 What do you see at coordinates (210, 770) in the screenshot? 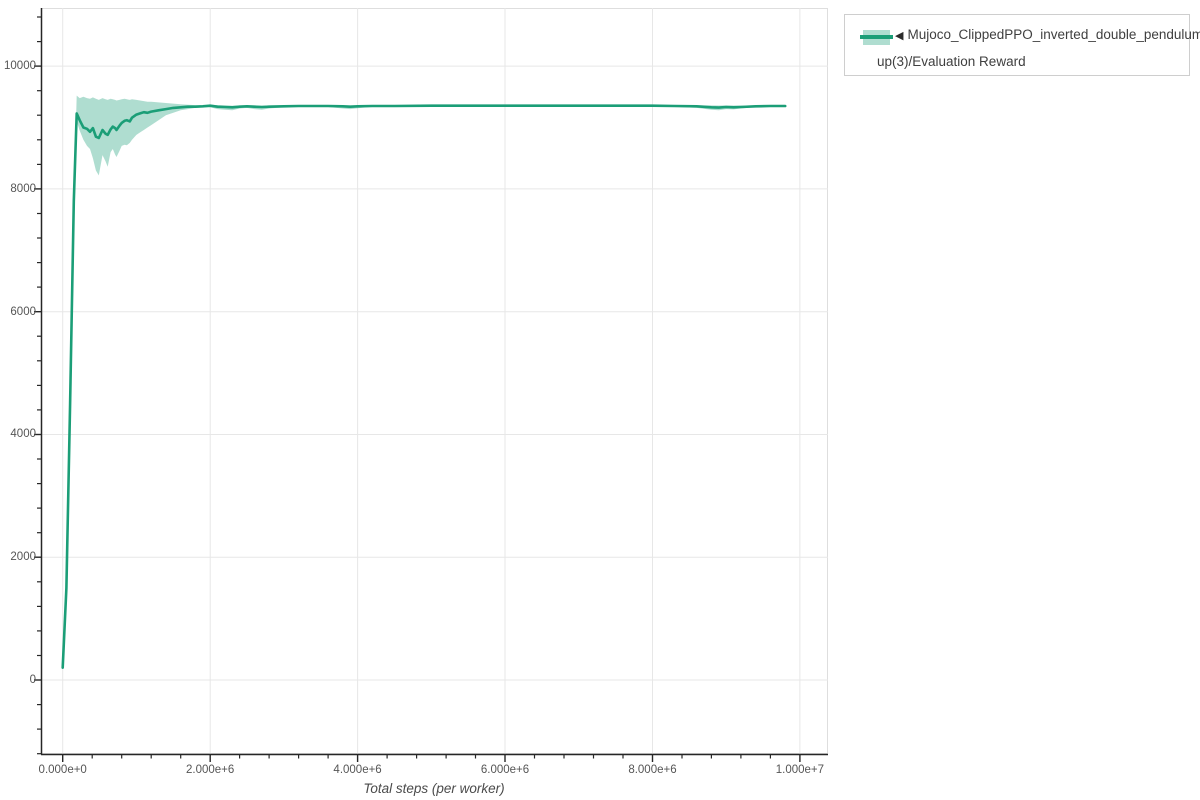
I see `x-tick-label: 2.000e+6` at bounding box center [210, 770].